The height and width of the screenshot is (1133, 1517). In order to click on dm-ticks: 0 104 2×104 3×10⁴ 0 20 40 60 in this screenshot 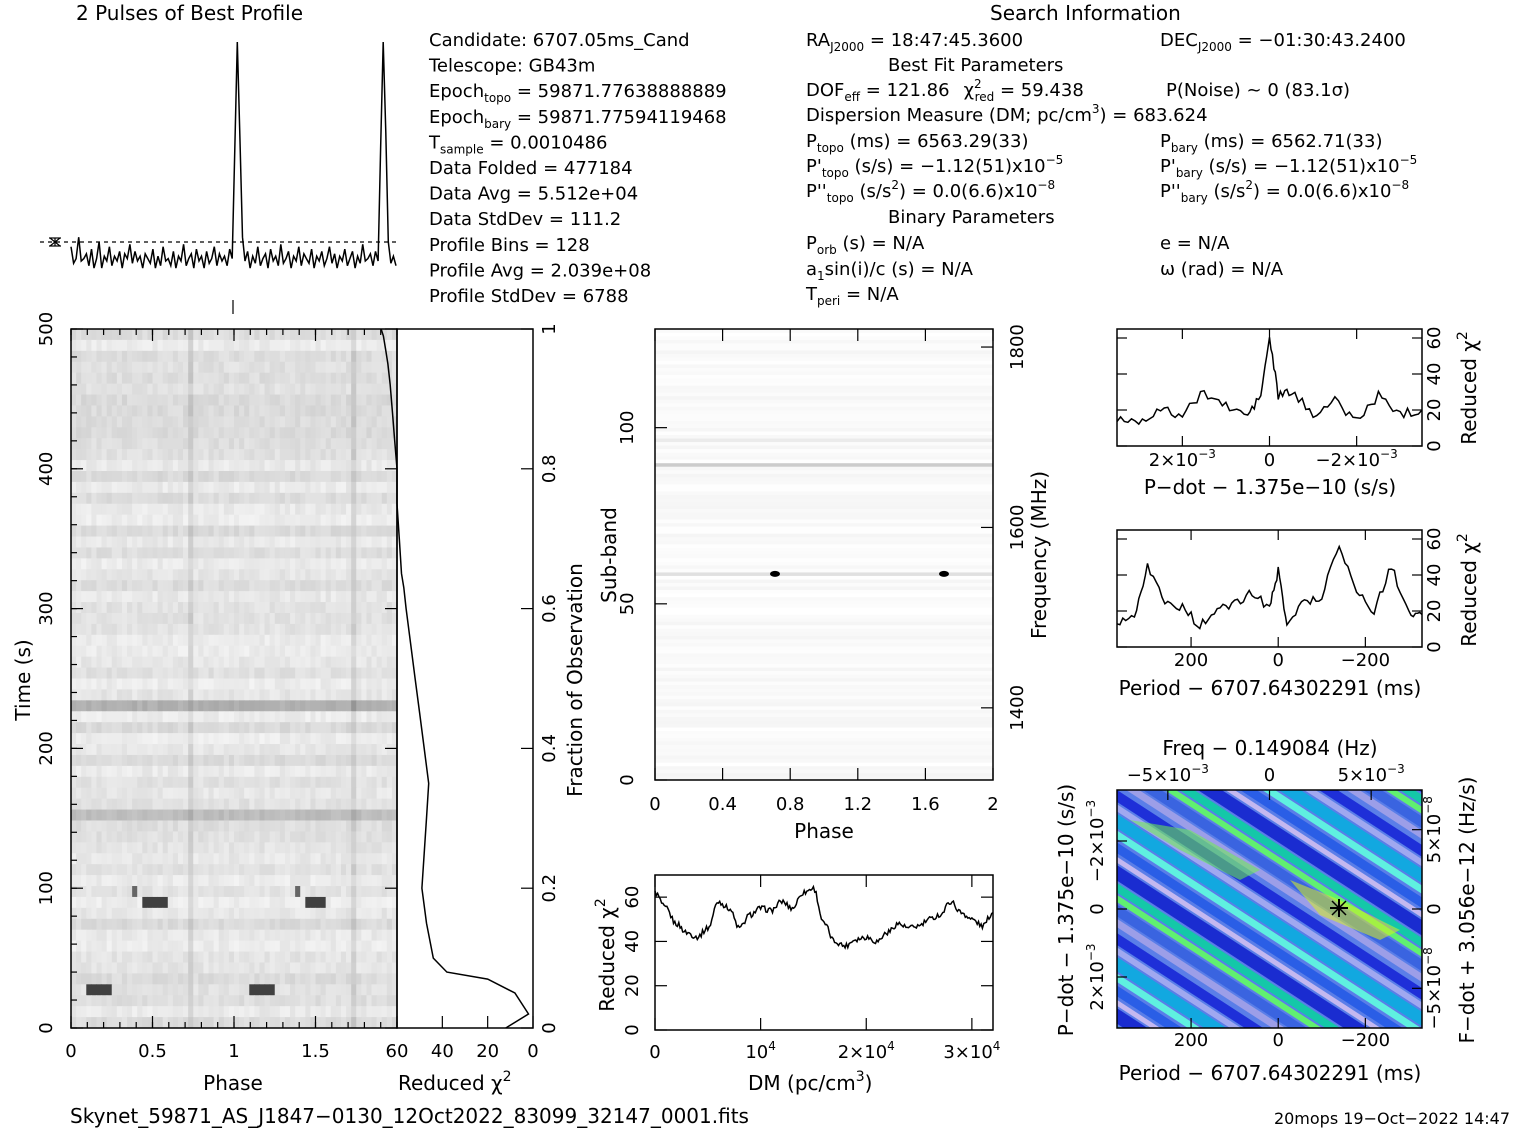, I will do `click(811, 969)`.